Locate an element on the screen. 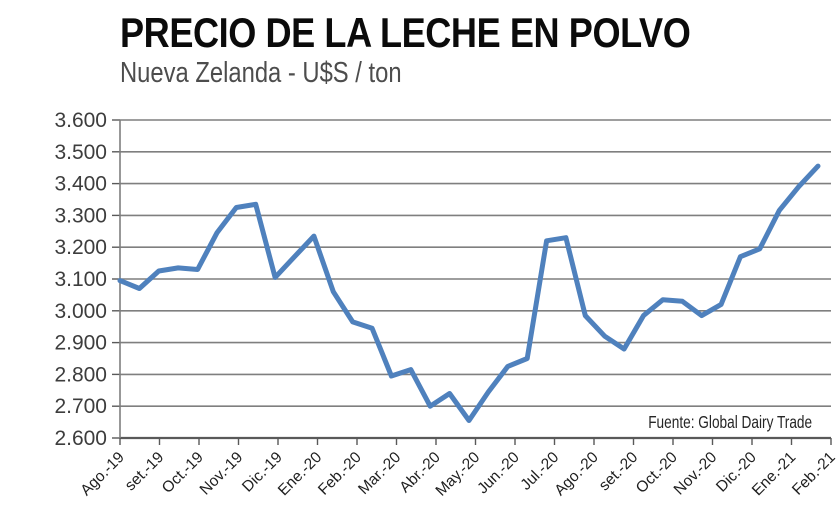  x-tick-label: Ago.-20 is located at coordinates (576, 474).